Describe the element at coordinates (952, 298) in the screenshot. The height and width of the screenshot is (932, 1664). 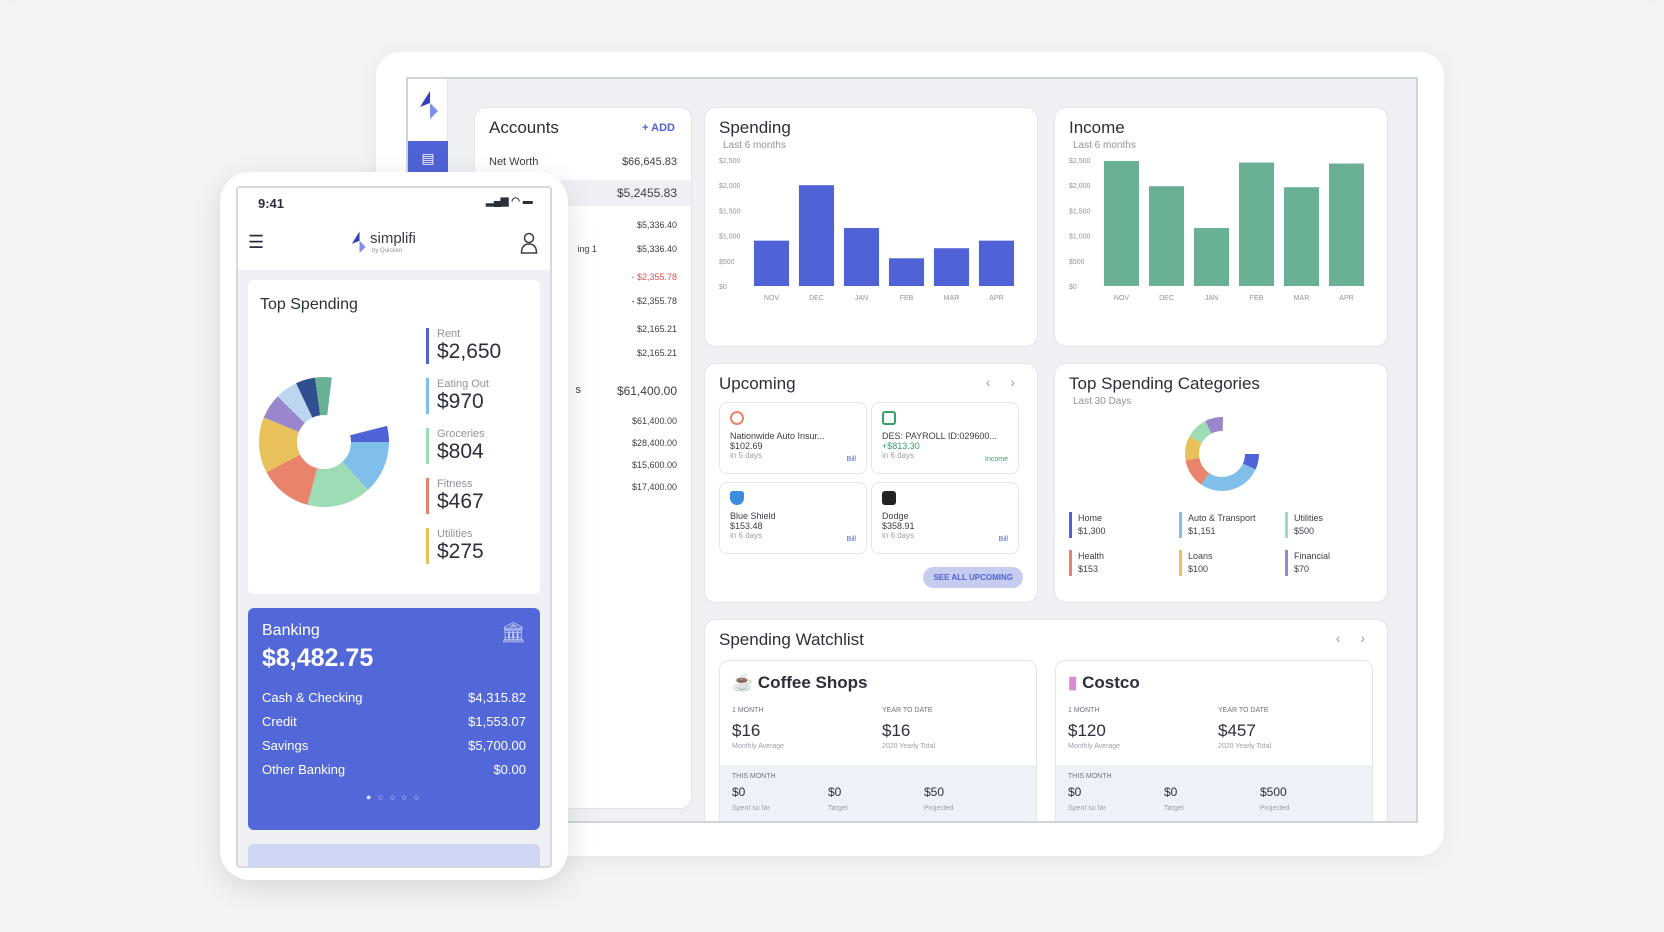
I see `x-tick-label: MAR` at that location.